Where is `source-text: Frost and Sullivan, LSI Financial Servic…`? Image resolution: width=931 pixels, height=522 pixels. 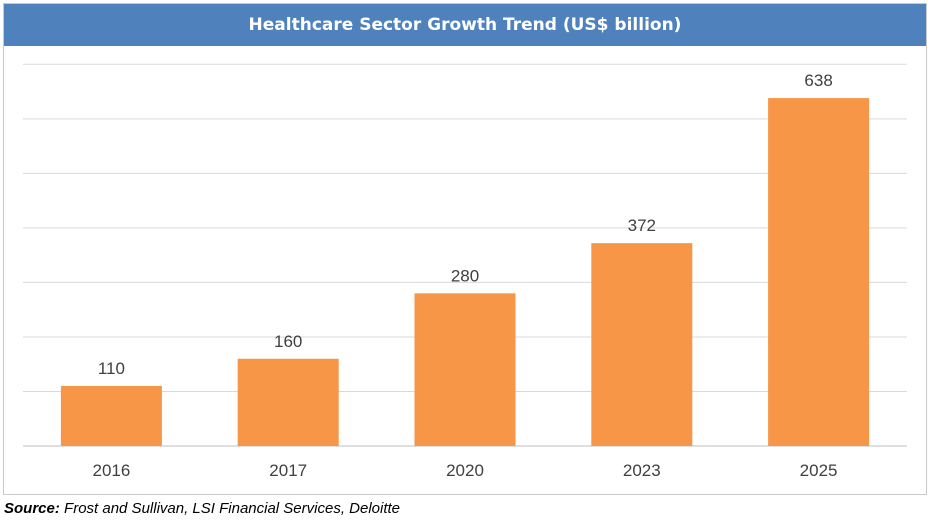 source-text: Frost and Sullivan, LSI Financial Servic… is located at coordinates (232, 508).